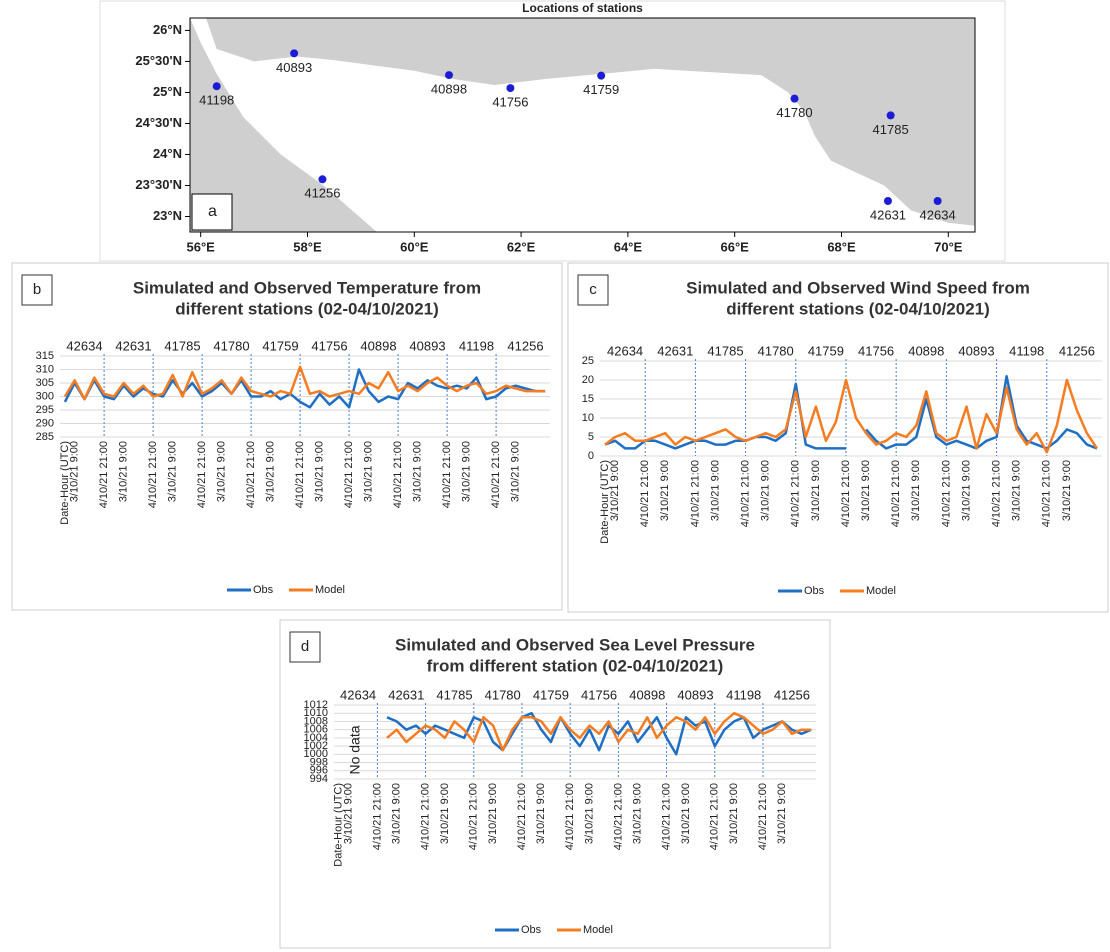 Image resolution: width=1110 pixels, height=952 pixels. I want to click on y-tick-label: 10, so click(588, 418).